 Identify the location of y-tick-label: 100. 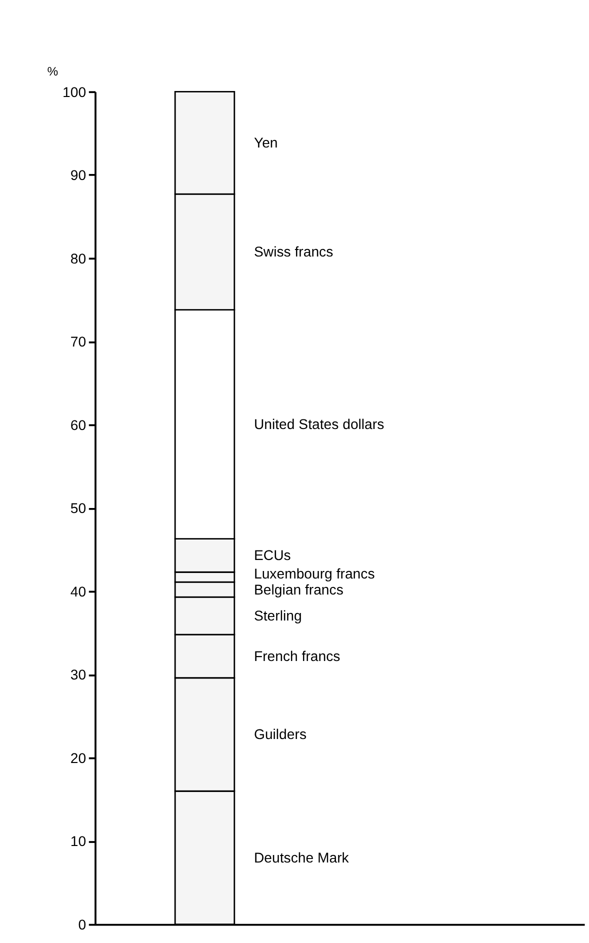
(74, 92).